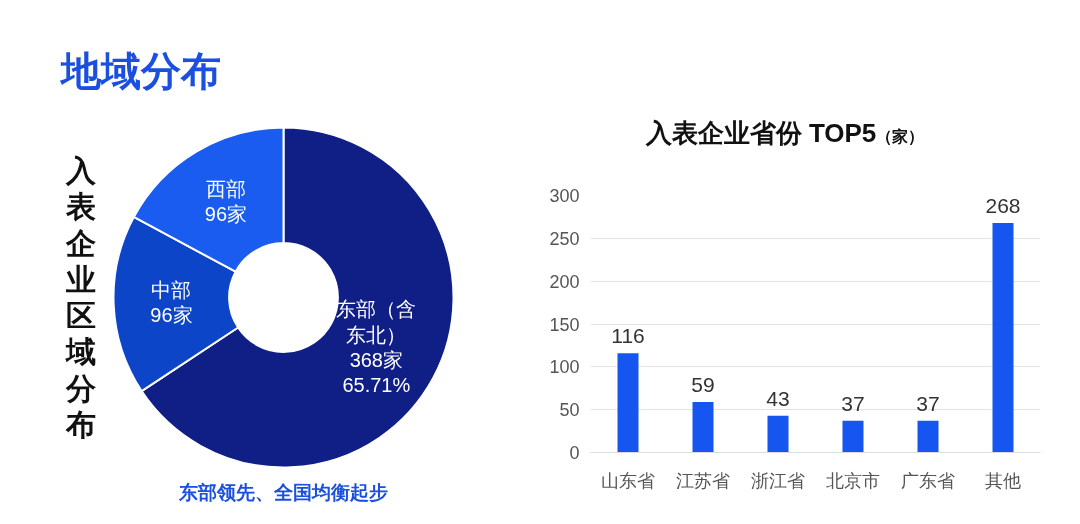 This screenshot has height=524, width=1080. What do you see at coordinates (1003, 205) in the screenshot?
I see `data-label: 268` at bounding box center [1003, 205].